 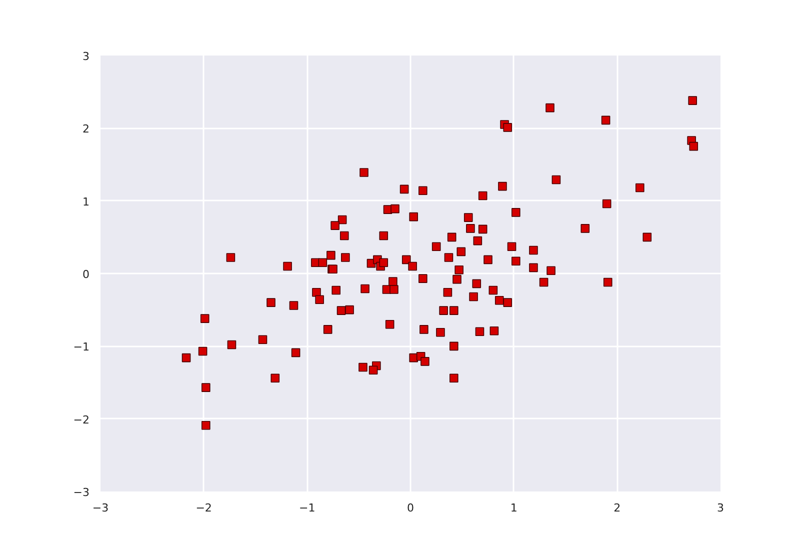 I want to click on x-tick-label: −1, so click(x=307, y=508).